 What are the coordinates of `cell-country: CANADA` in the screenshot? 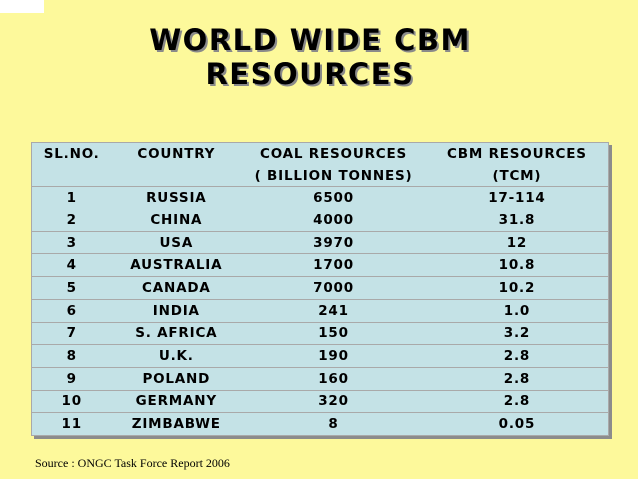 It's located at (176, 288).